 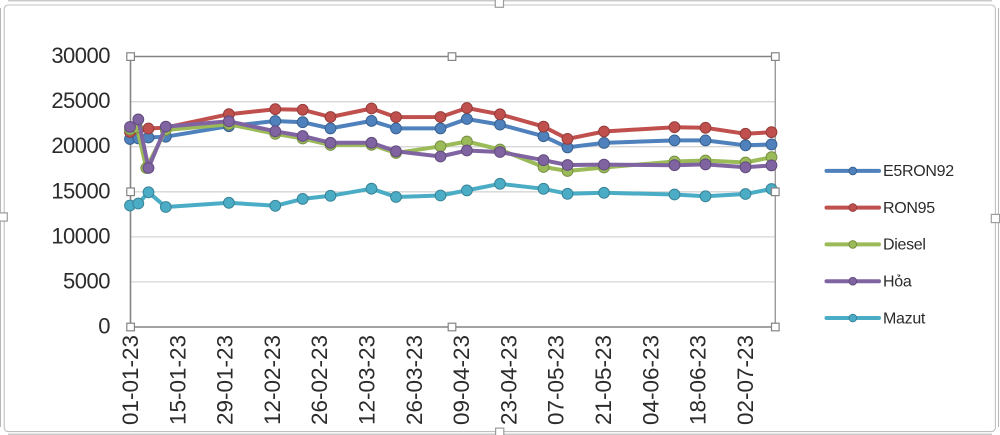 What do you see at coordinates (104, 326) in the screenshot?
I see `svg-text: 0` at bounding box center [104, 326].